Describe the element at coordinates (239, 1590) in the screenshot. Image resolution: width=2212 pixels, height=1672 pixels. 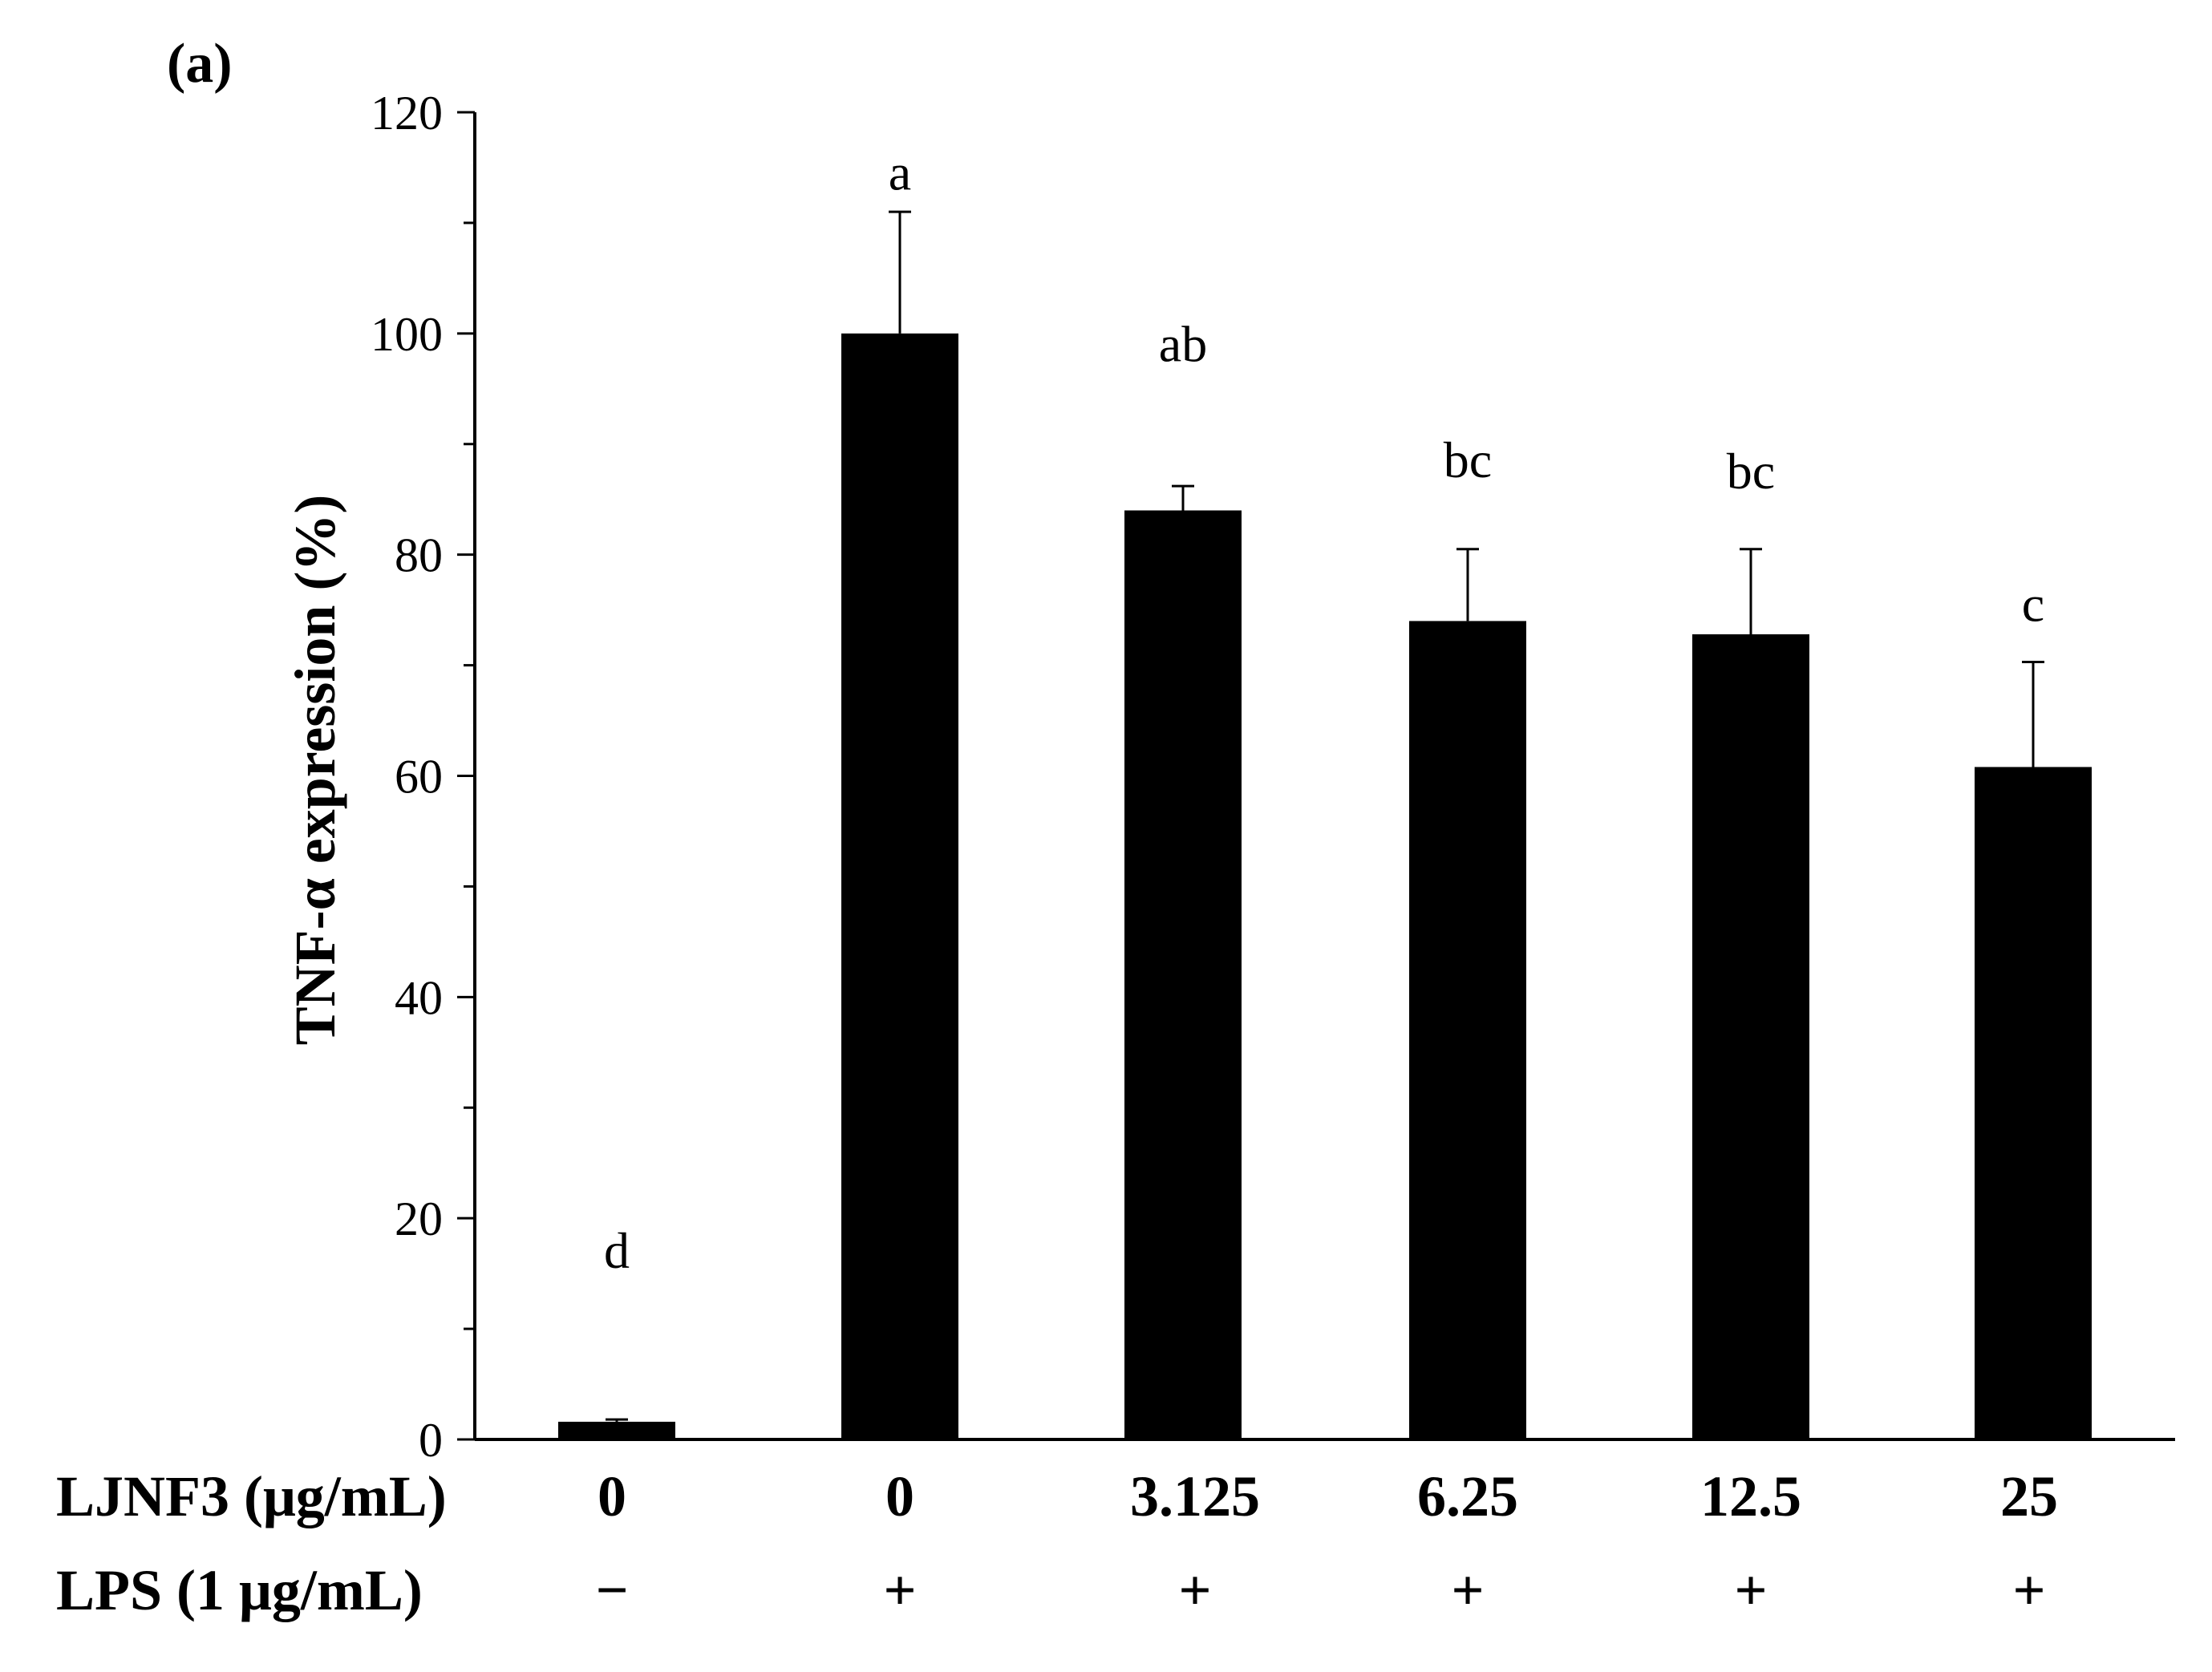
I see `lps-row-title: LPS (1 μg/mL)` at that location.